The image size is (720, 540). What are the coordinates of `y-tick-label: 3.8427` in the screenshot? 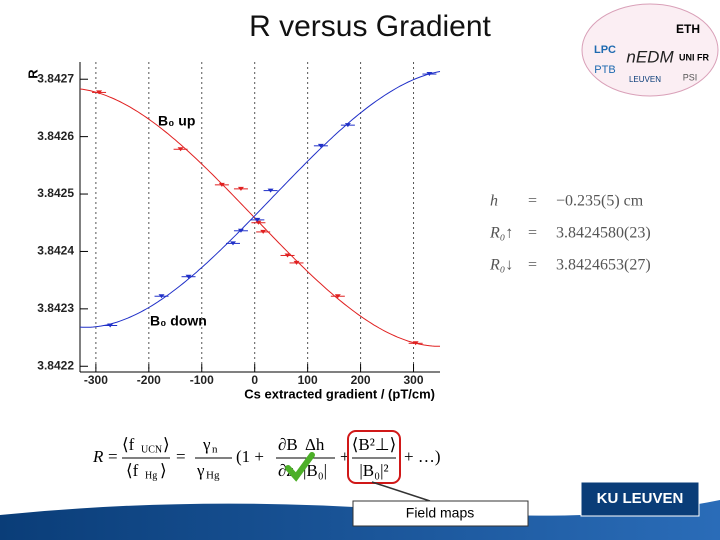 It's located at (55, 78).